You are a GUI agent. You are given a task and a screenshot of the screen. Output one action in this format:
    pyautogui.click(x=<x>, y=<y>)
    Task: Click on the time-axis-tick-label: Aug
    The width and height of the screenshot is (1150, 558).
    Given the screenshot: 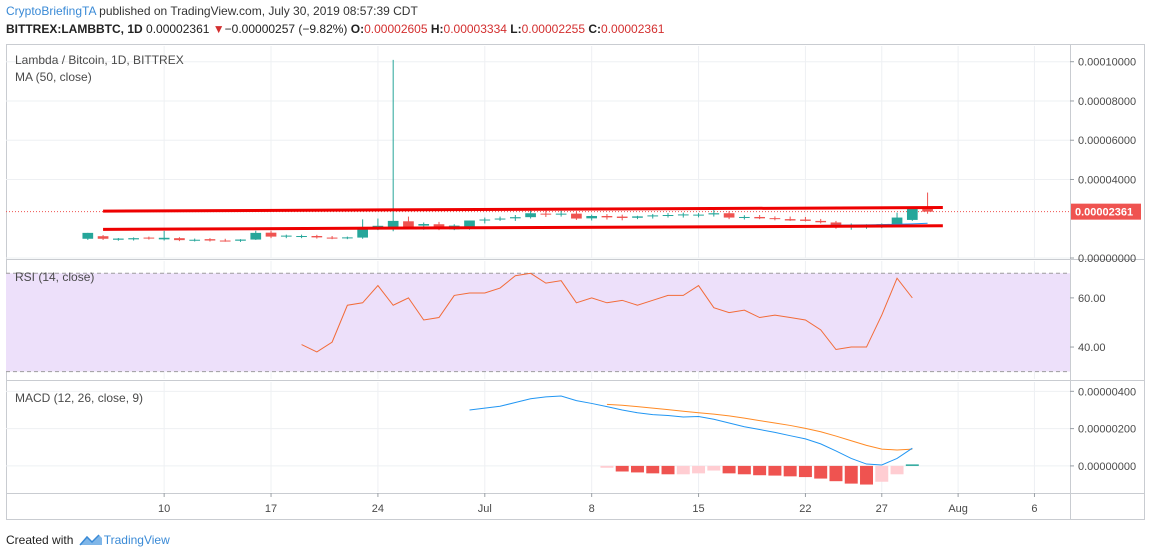 What is the action you would take?
    pyautogui.click(x=958, y=509)
    